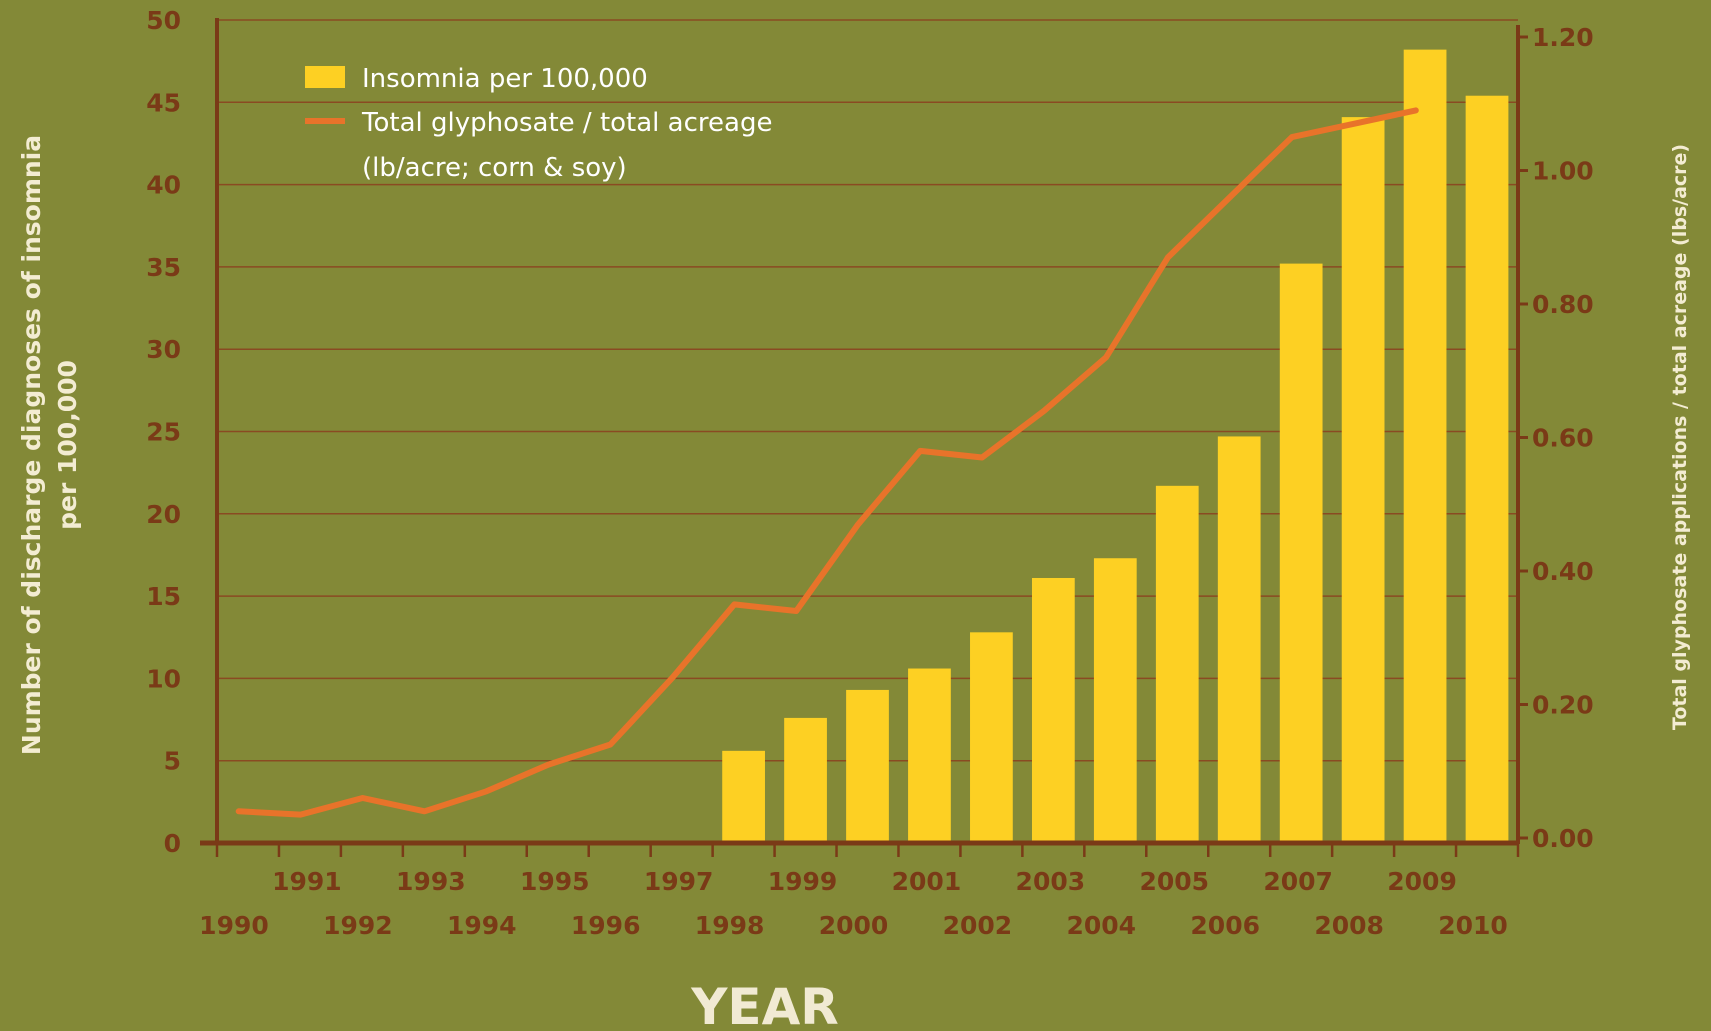 The width and height of the screenshot is (1711, 1031). I want to click on left-tick-label: 15, so click(163, 596).